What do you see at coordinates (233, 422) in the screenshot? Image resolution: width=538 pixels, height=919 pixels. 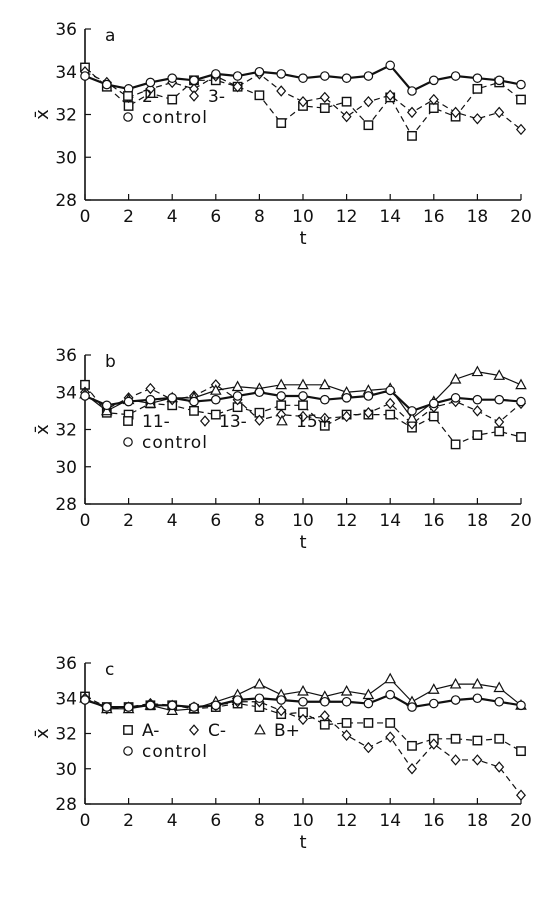 I see `legend-label: 13-` at bounding box center [233, 422].